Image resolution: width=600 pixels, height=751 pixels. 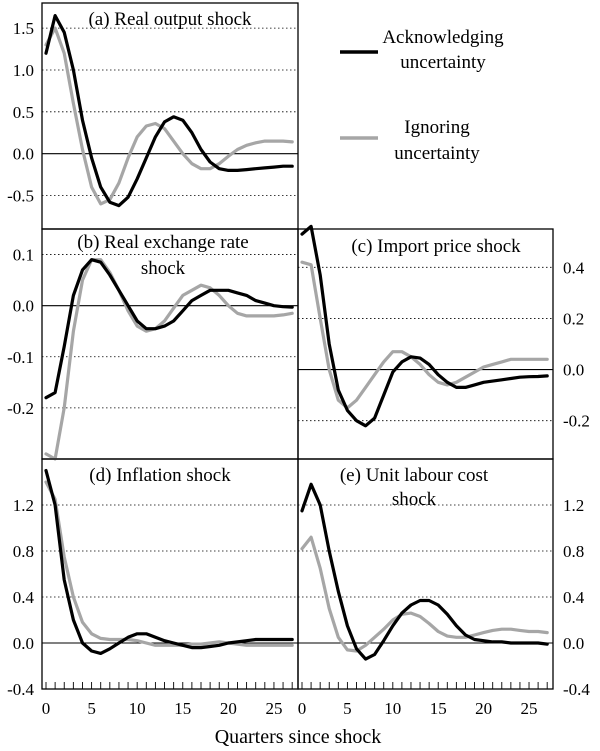 What do you see at coordinates (162, 242) in the screenshot?
I see `panel-title: (b) Real exchange rate` at bounding box center [162, 242].